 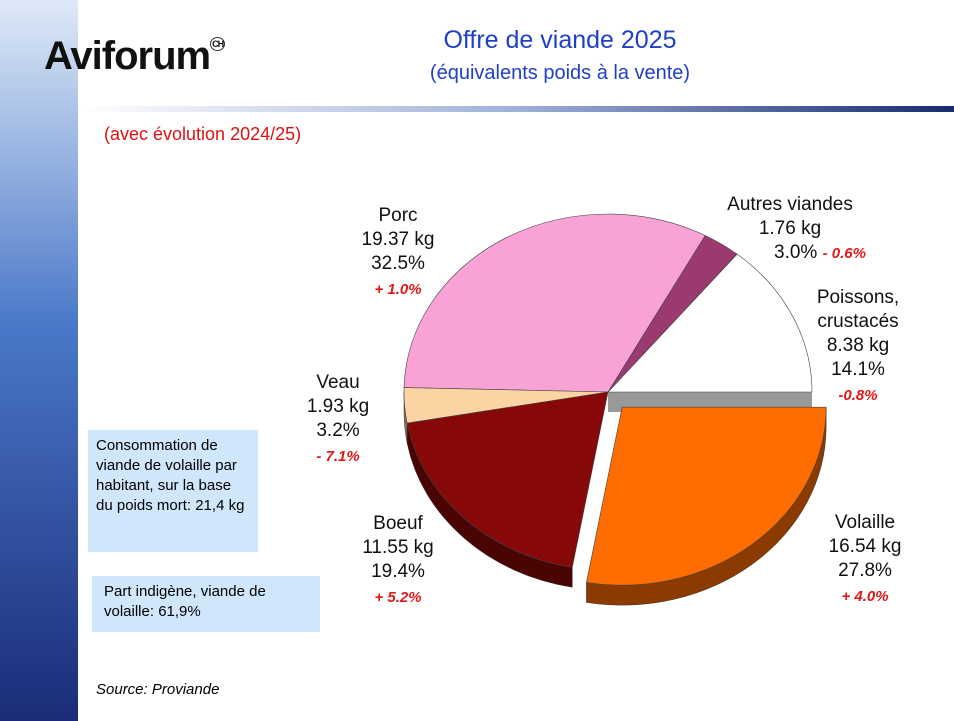 I want to click on value-label: 32.5%, so click(x=398, y=263).